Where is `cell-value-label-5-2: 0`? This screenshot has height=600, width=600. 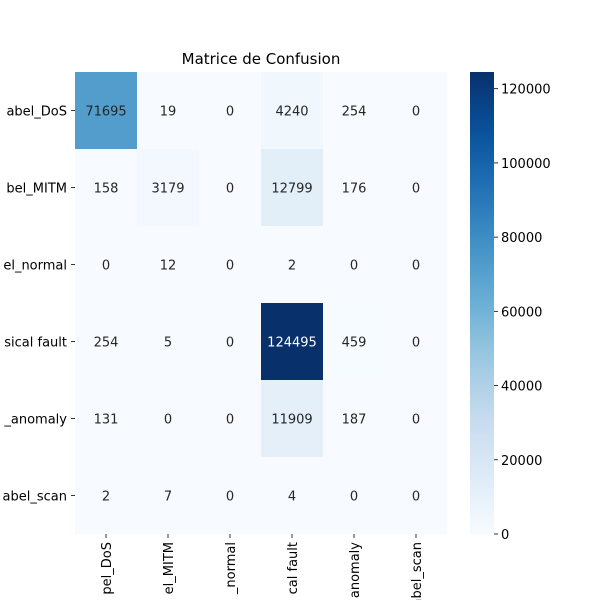 cell-value-label-5-2: 0 is located at coordinates (230, 497).